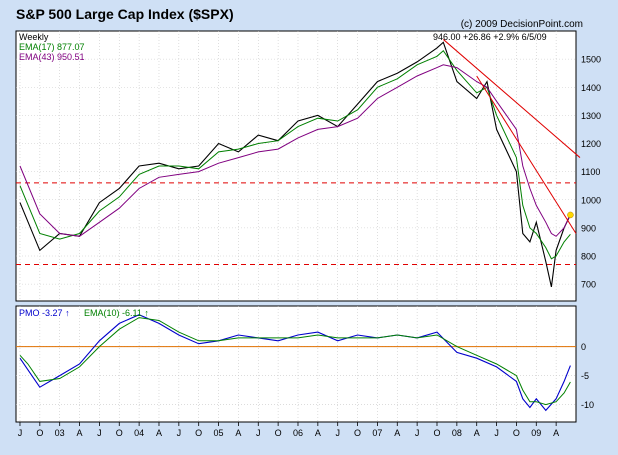 Image resolution: width=618 pixels, height=455 pixels. I want to click on y-tick-label-0: 700, so click(588, 285).